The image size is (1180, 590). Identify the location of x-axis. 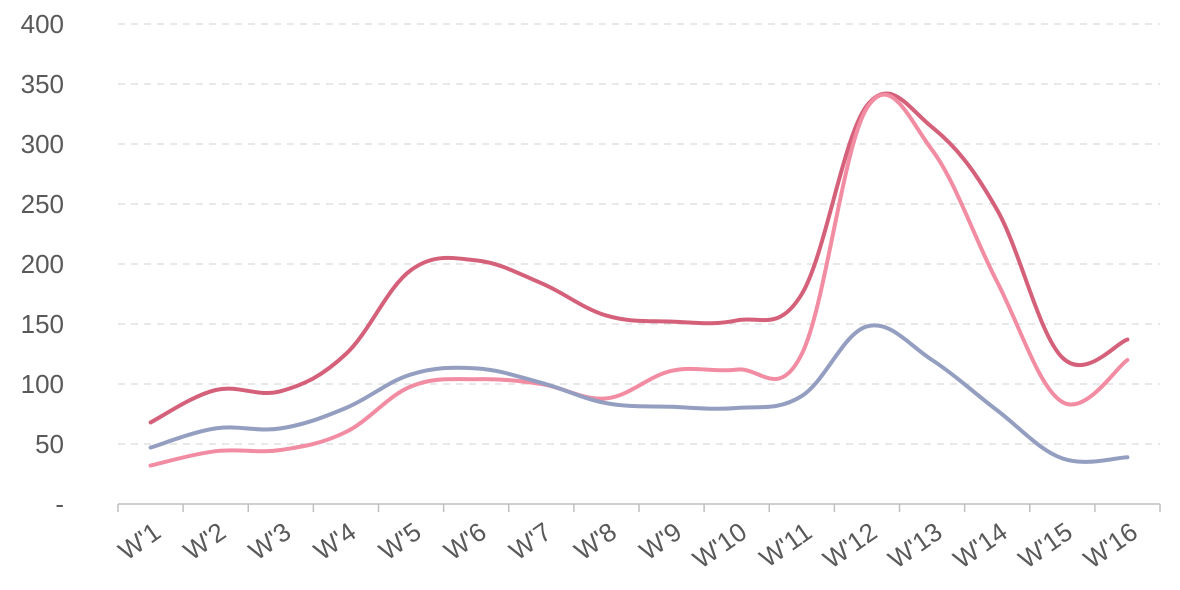
(639, 507).